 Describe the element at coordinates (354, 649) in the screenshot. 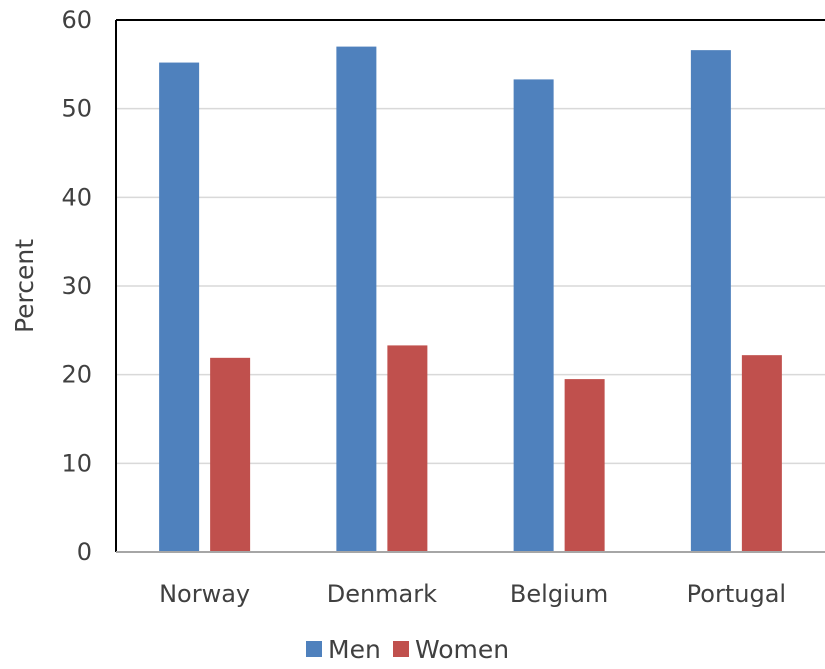

I see `legend-label-men: Men` at that location.